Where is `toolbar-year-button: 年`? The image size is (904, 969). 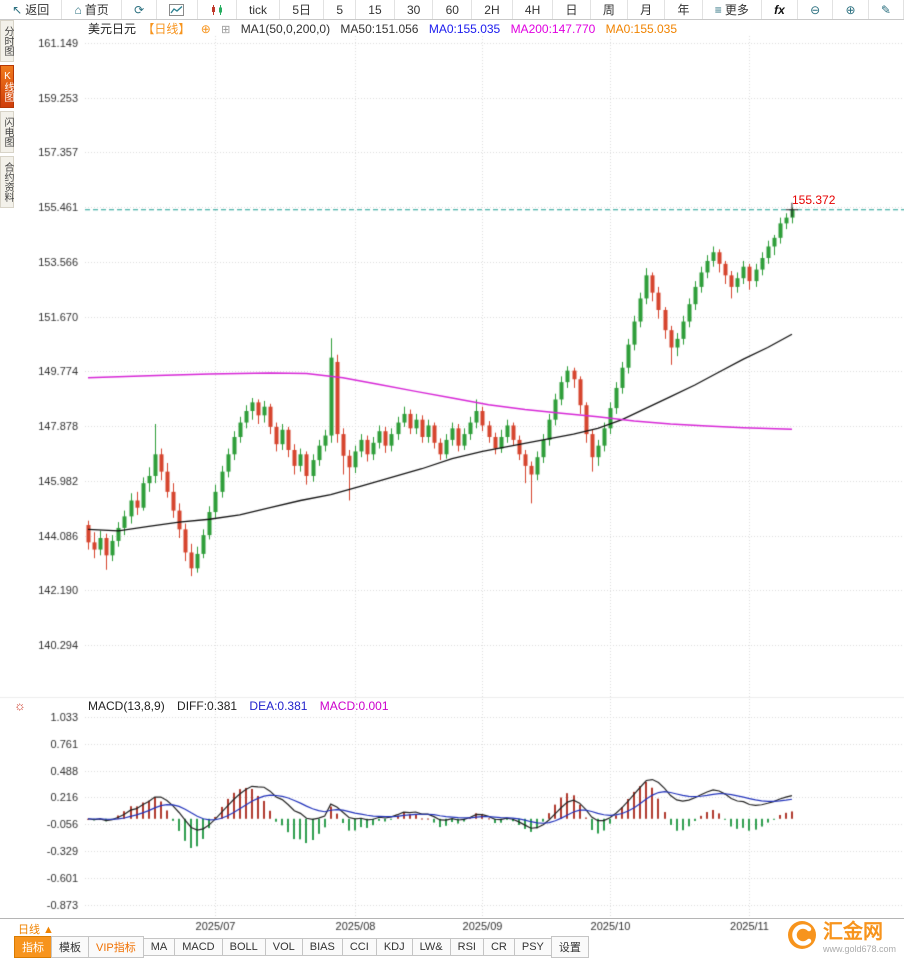 toolbar-year-button: 年 is located at coordinates (684, 9).